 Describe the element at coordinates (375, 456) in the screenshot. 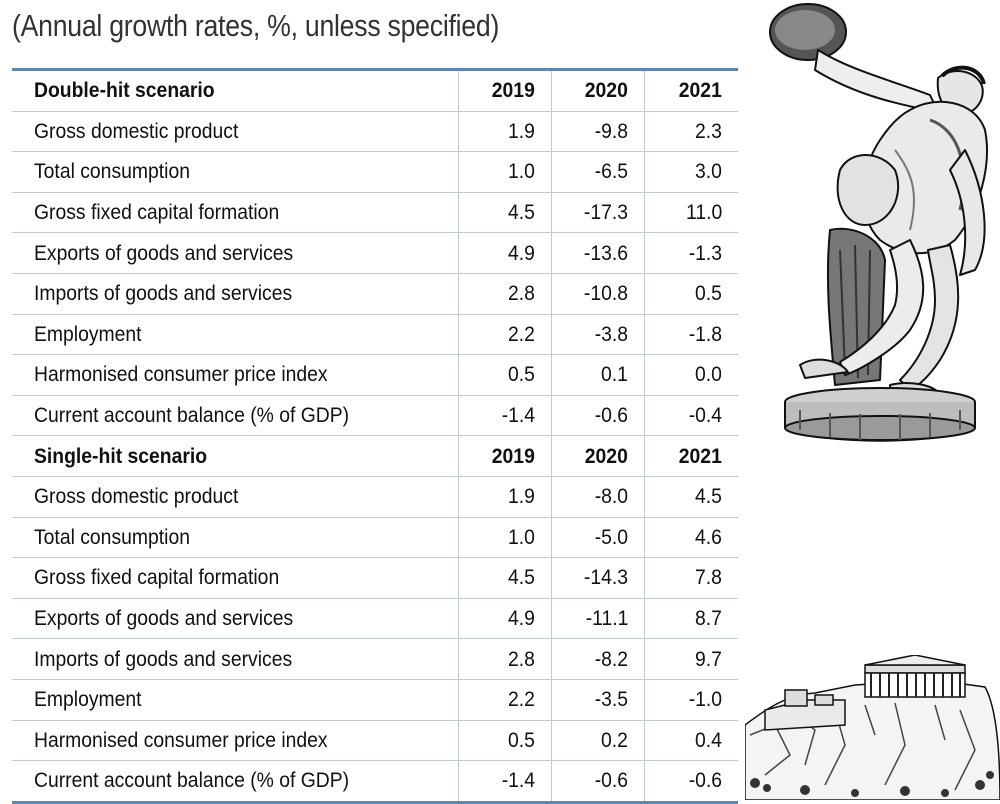

I see `section-header-row: Single-hit scenario 2019 2020 2021` at that location.